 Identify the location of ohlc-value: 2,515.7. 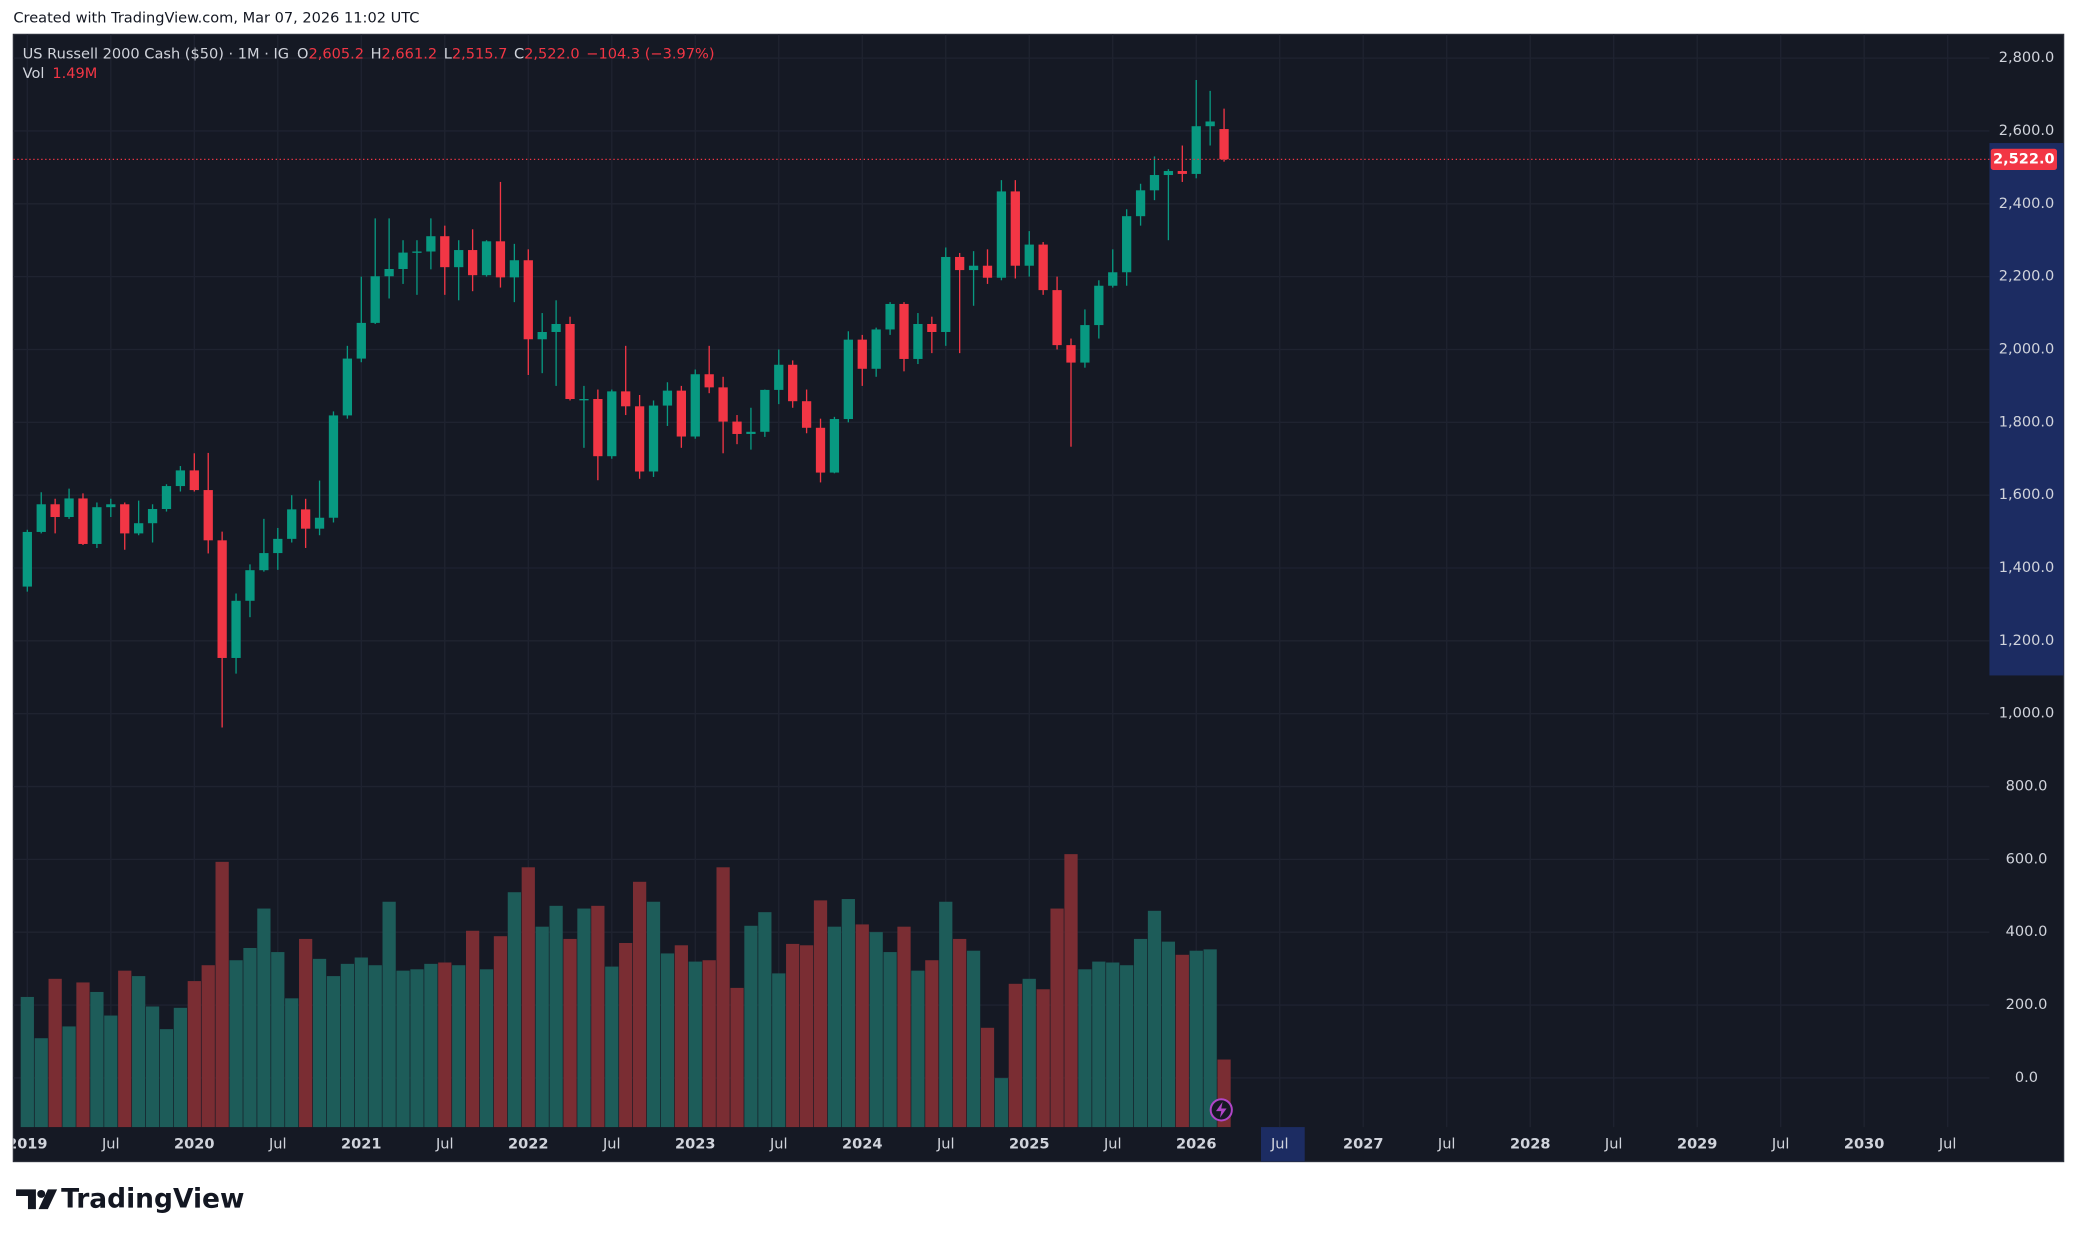
(480, 53).